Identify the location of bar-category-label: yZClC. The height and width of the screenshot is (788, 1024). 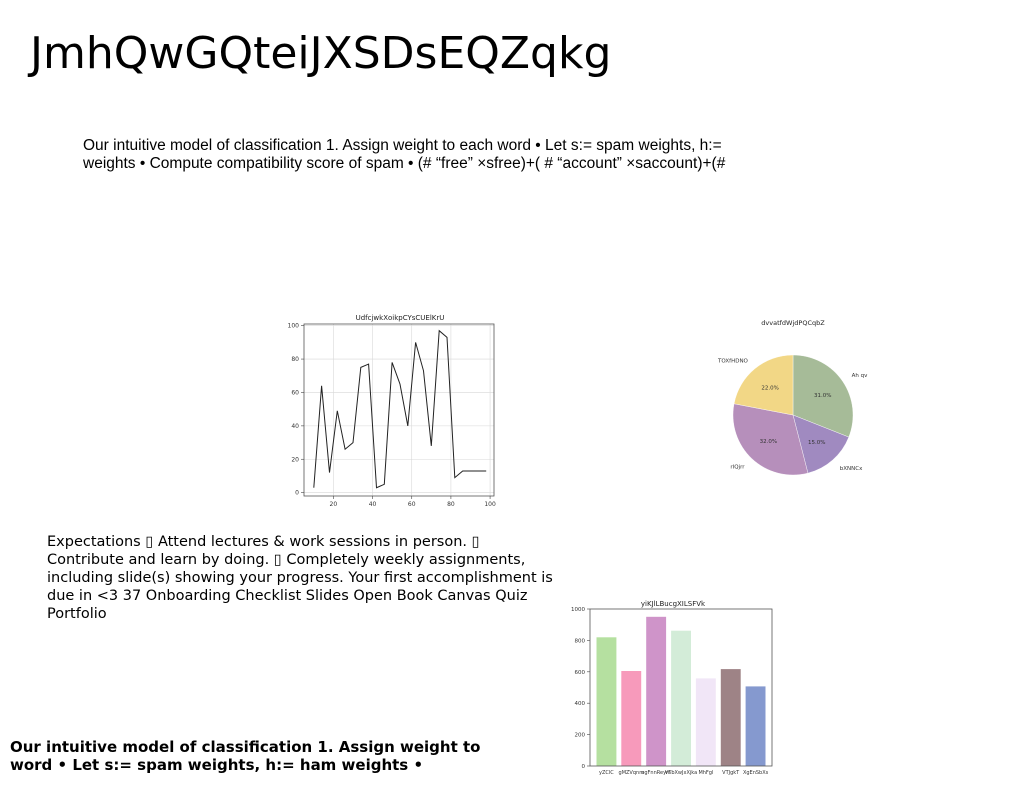
(606, 773).